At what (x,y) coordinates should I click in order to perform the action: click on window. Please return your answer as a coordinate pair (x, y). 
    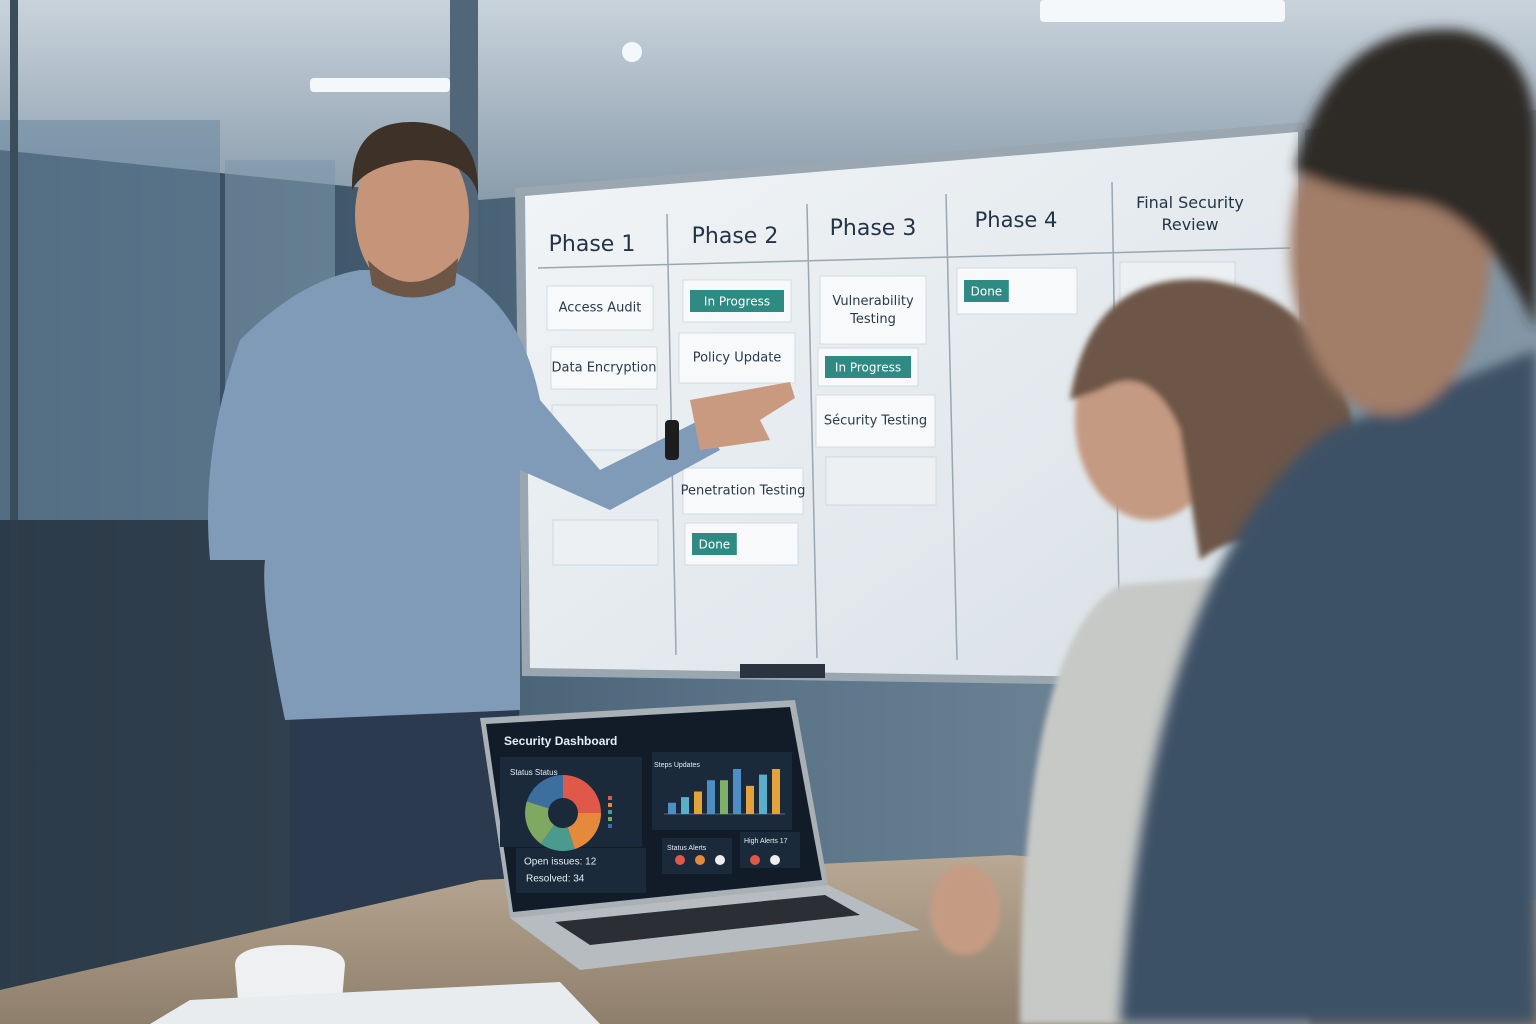
    Looking at the image, I should click on (110, 320).